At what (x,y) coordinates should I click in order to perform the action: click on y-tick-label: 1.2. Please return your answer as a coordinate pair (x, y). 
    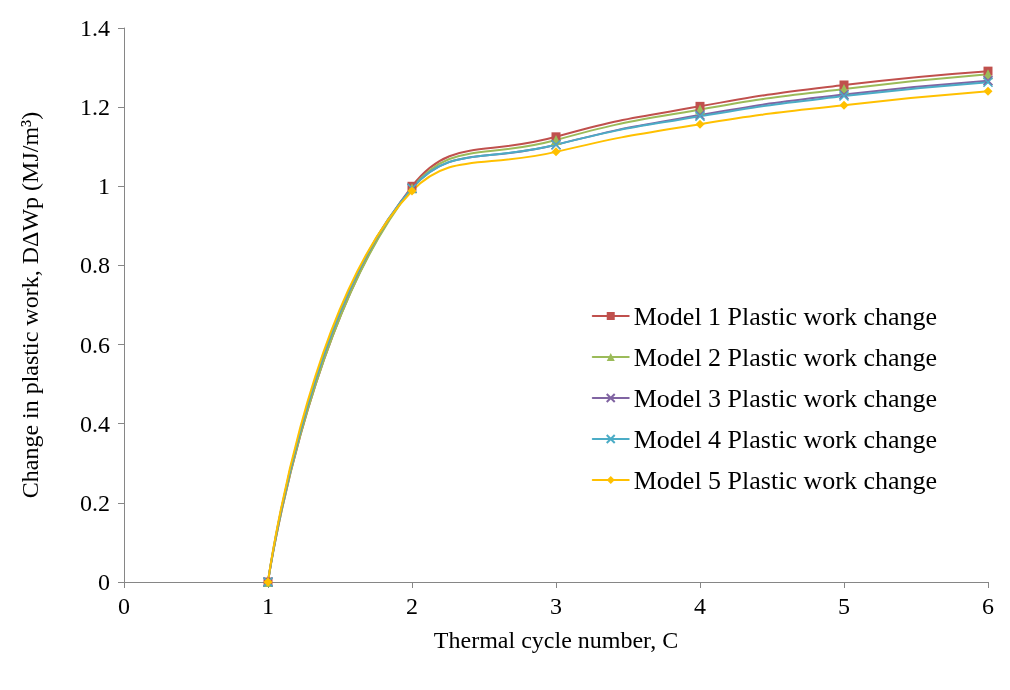
    Looking at the image, I should click on (95, 107).